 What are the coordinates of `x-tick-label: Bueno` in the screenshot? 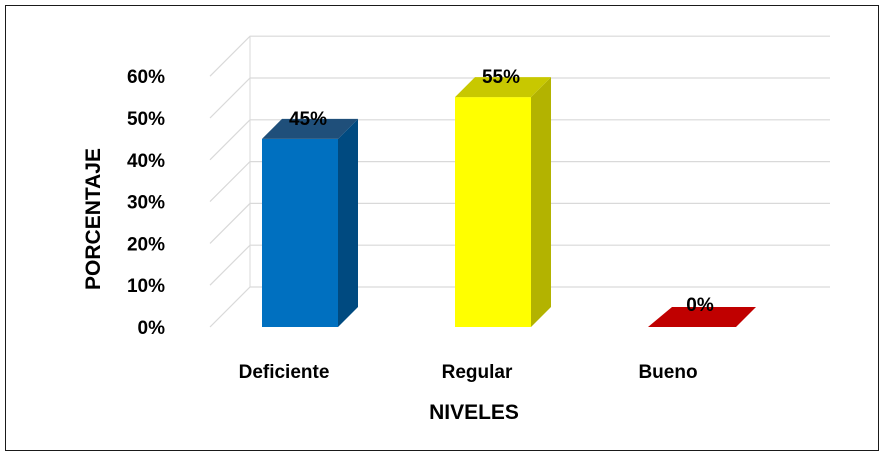 It's located at (667, 372).